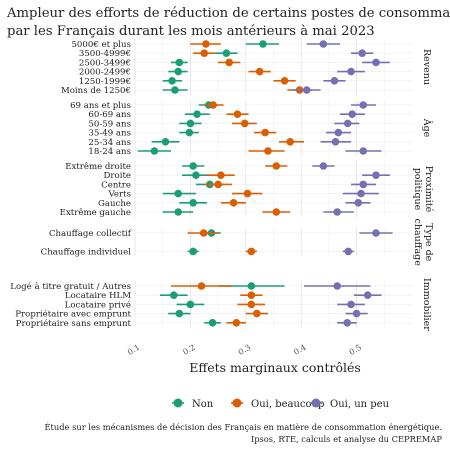  What do you see at coordinates (95, 212) in the screenshot?
I see `row-label: Extrême gauche` at bounding box center [95, 212].